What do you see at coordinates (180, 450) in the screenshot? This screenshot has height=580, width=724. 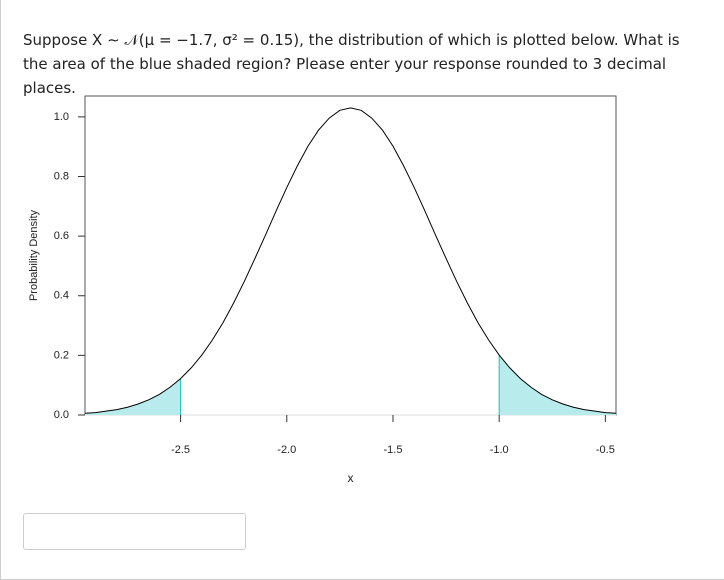 I see `x-tick-label: -2.5` at bounding box center [180, 450].